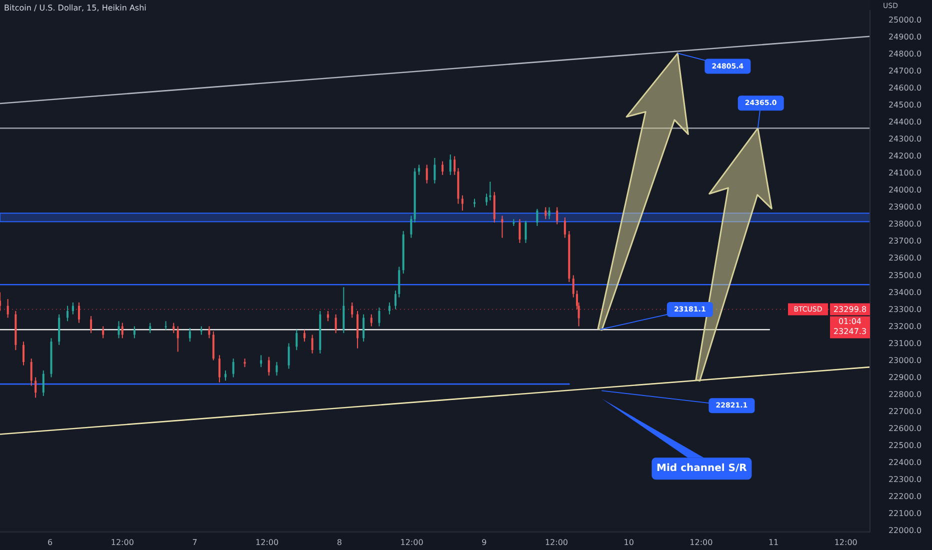 This screenshot has width=932, height=550. I want to click on y-tick-label: 24100.0, so click(905, 173).